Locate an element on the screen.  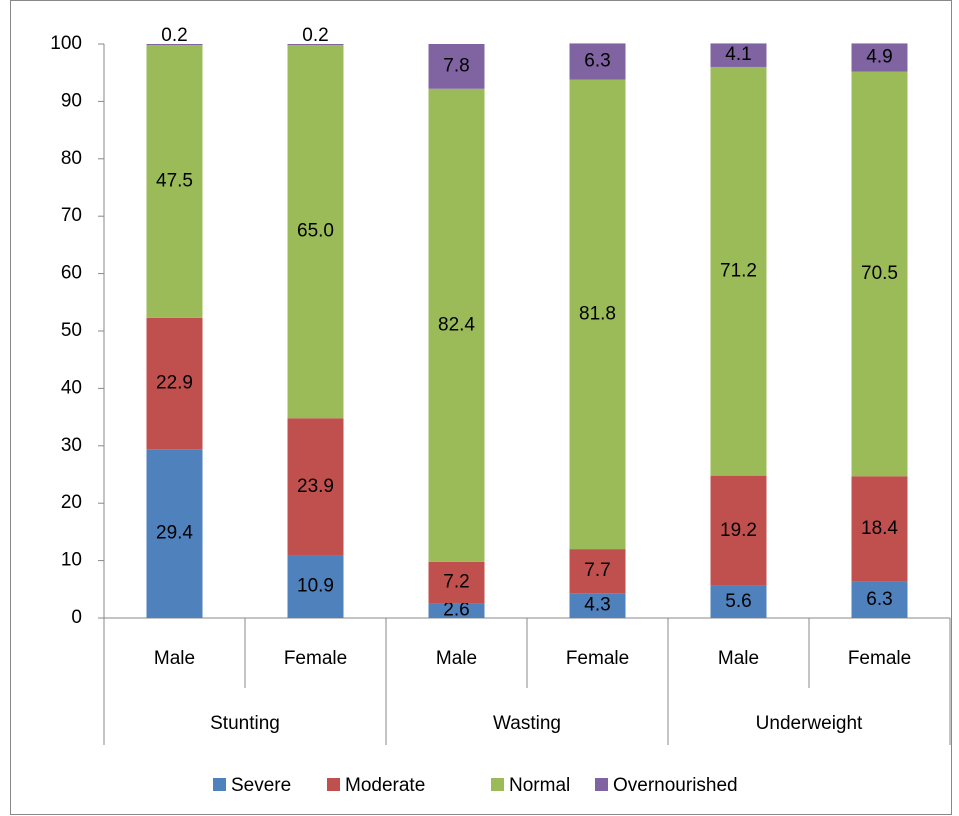
data-label: 4.9 is located at coordinates (879, 57).